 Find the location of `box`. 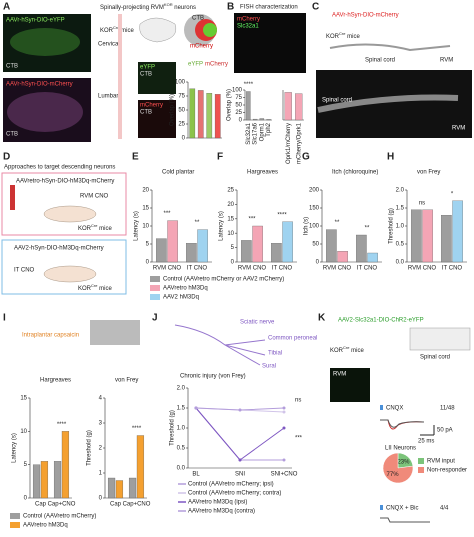

box is located at coordinates (64, 267).